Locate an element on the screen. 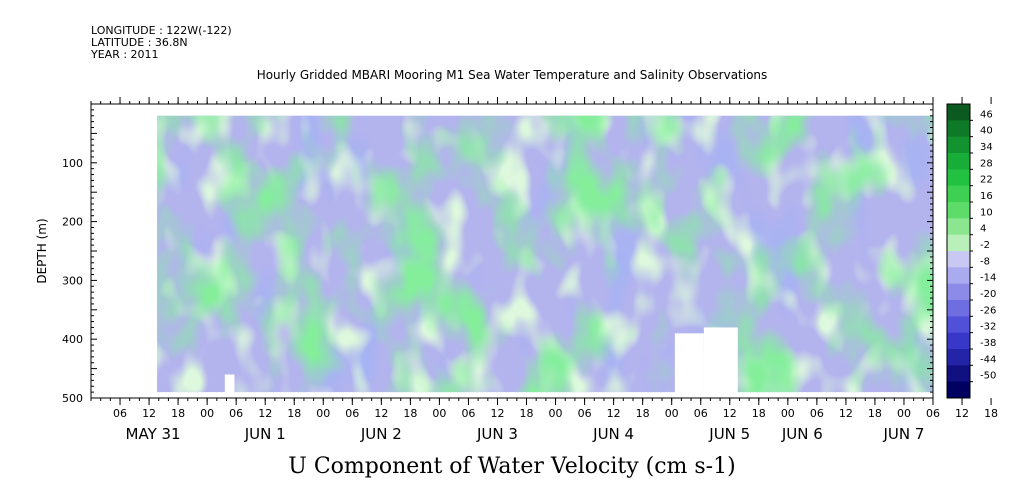 The width and height of the screenshot is (1009, 504). x-day-label: JUN 1 is located at coordinates (265, 434).